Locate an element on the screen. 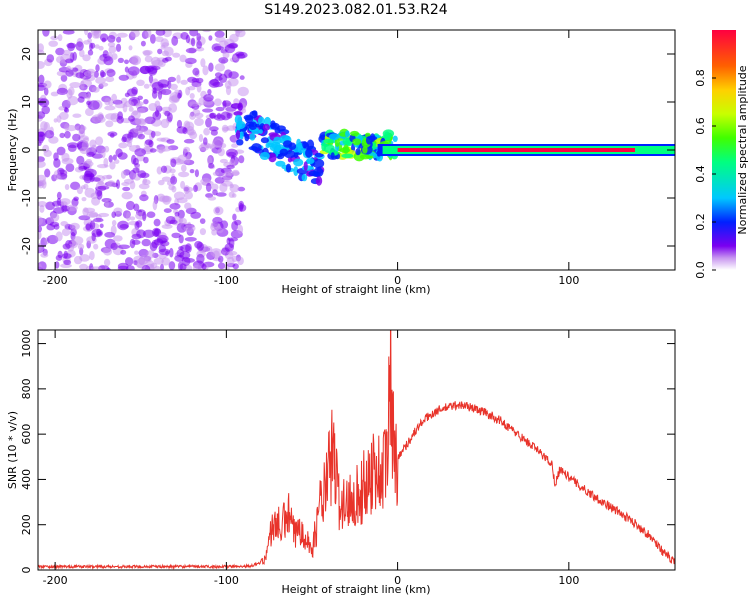  colorbar-tick-label: 0.8 is located at coordinates (700, 78).